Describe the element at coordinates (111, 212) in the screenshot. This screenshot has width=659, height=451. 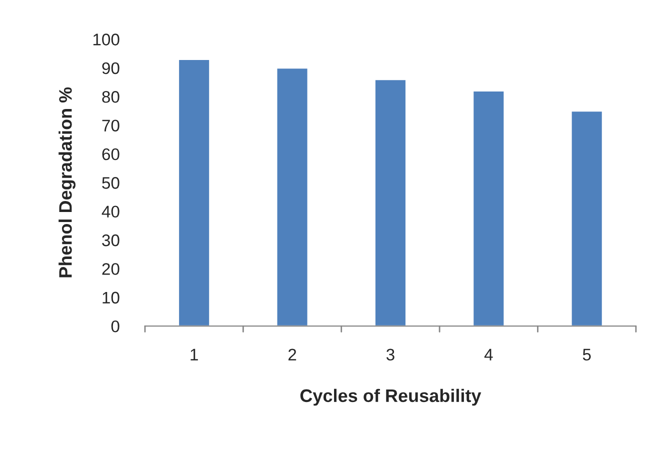
I see `y-tick-label: 40` at that location.